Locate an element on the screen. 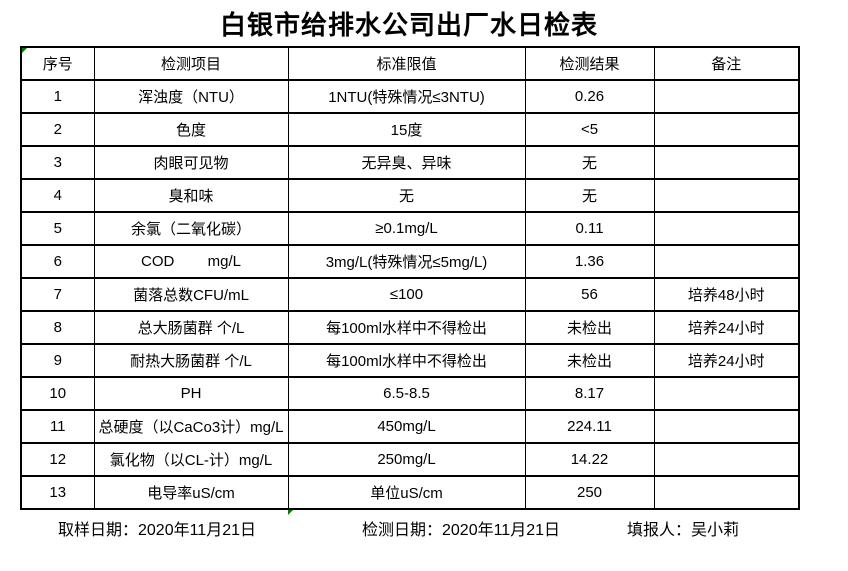  table-row: 7 菌落总数CFU/mL ≤100 56 培养48小时 is located at coordinates (410, 294).